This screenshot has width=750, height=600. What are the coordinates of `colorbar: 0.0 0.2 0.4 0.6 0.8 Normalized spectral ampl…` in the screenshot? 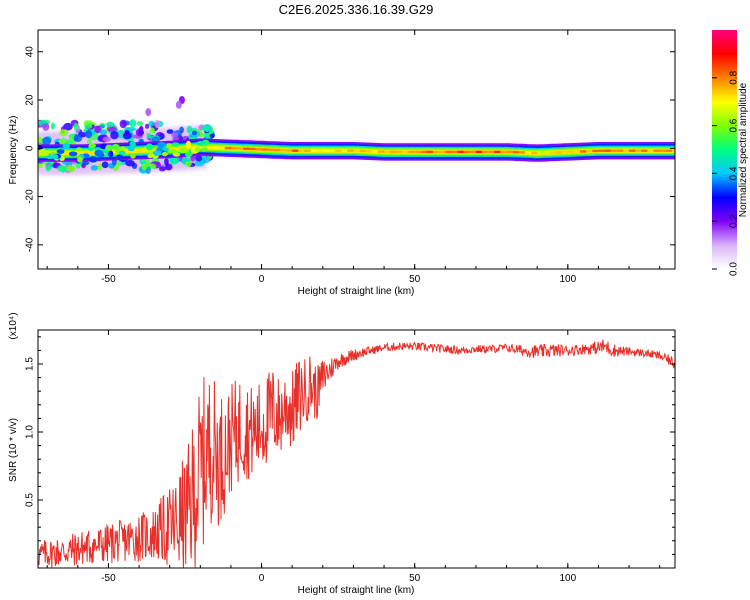 It's located at (730, 153).